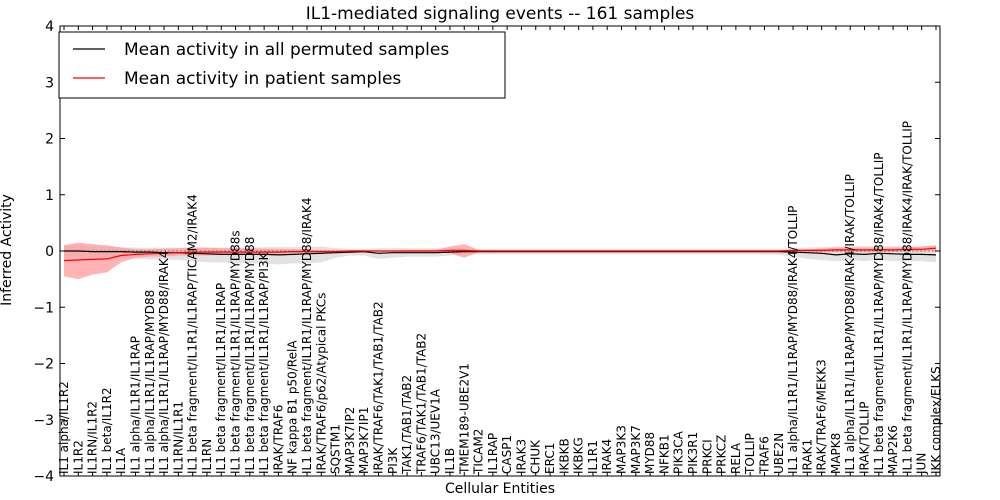 This screenshot has height=500, width=1000. Describe the element at coordinates (107, 430) in the screenshot. I see `category-label: IL1 beta/IL1R2` at that location.